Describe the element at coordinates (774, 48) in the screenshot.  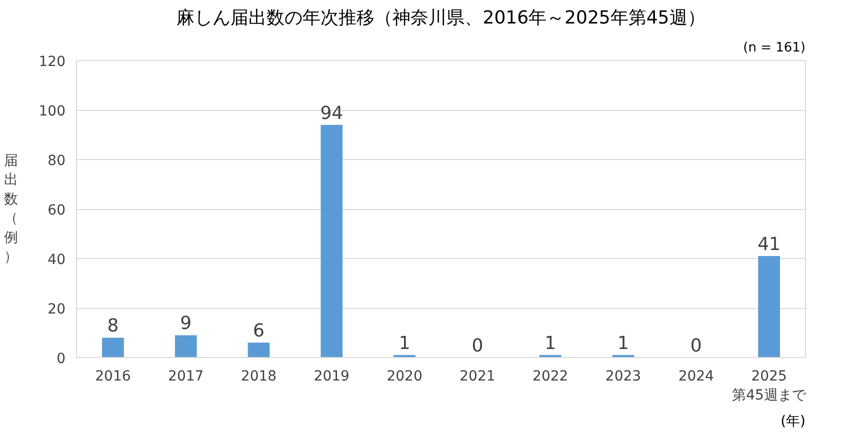
I see `chart-subtitle: (n = 161)` at that location.